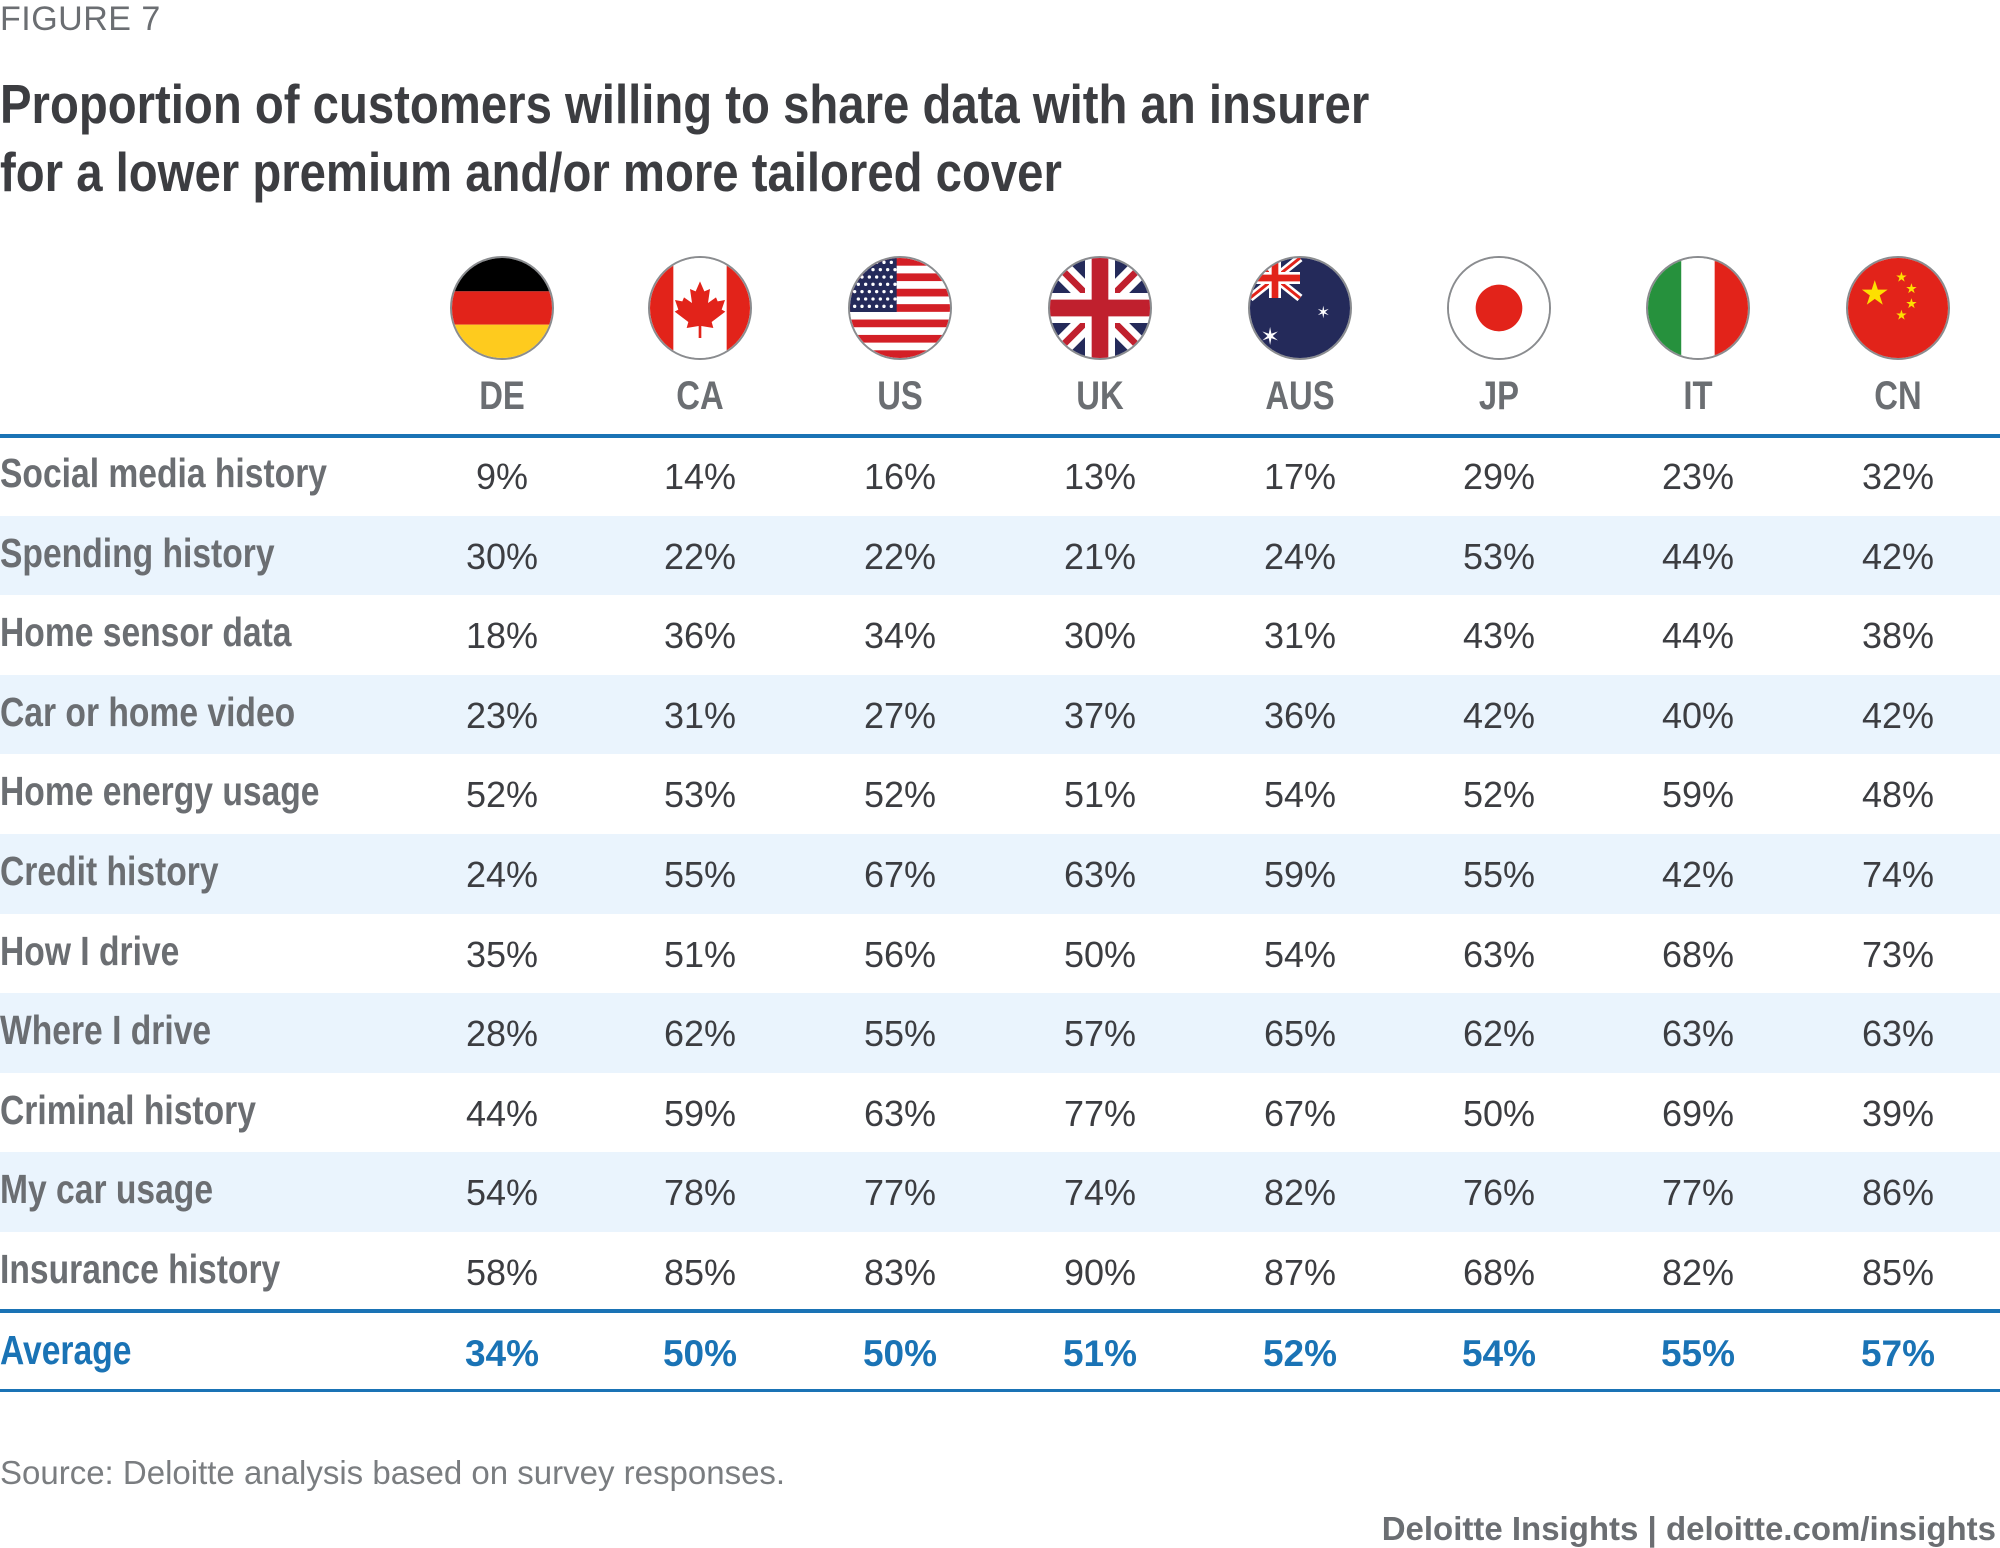 The image size is (2000, 1548). What do you see at coordinates (1300, 308) in the screenshot?
I see `australia-flag-icon: ✶ ✶` at bounding box center [1300, 308].